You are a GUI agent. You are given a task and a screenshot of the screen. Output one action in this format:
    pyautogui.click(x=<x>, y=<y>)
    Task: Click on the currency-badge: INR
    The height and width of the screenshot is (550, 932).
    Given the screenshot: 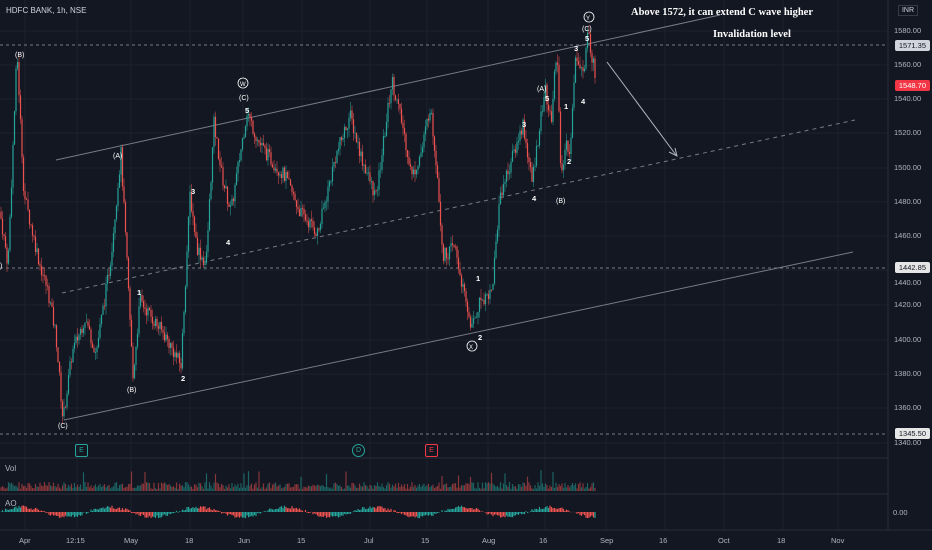 What is the action you would take?
    pyautogui.click(x=907, y=10)
    